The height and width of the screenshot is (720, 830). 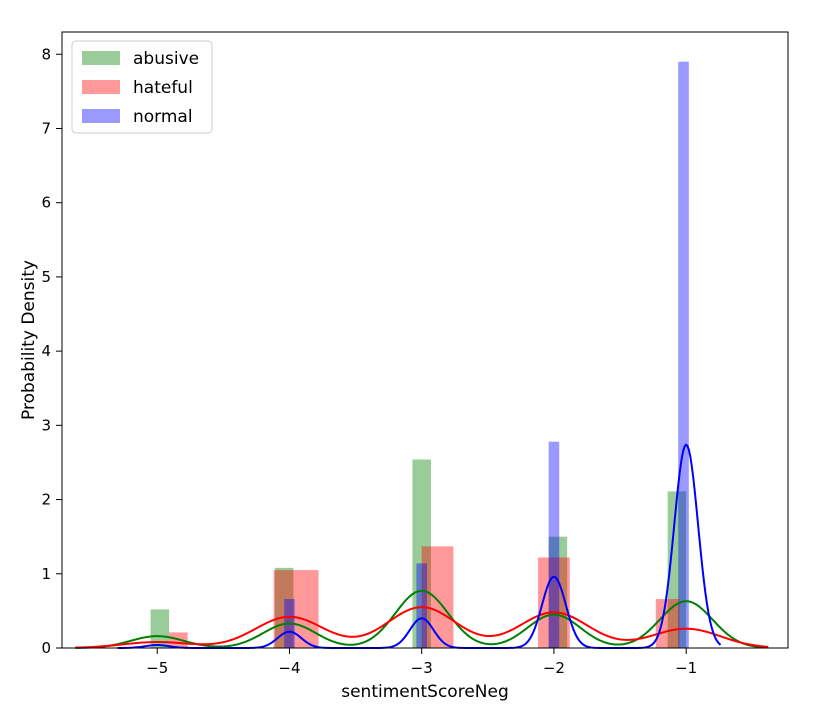 What do you see at coordinates (101, 116) in the screenshot?
I see `legend-swatch-normal` at bounding box center [101, 116].